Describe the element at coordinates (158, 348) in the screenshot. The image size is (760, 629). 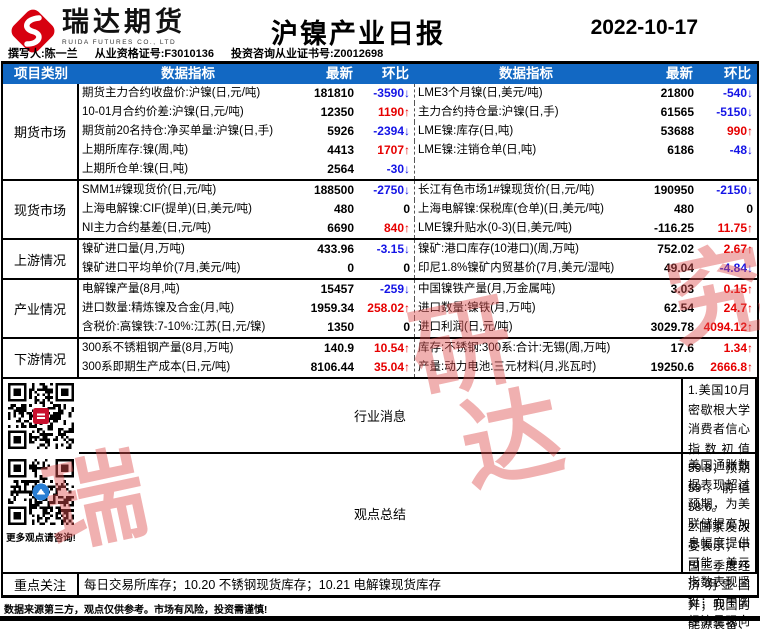
I see `indicator-label: 300系不锈粗钢产量(8月,万吨)` at that location.